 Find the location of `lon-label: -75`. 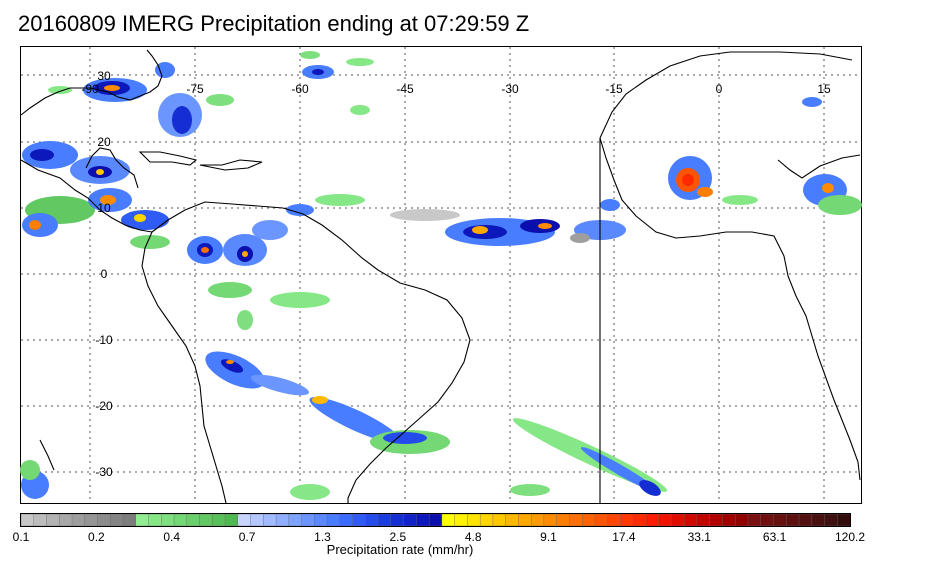

lon-label: -75 is located at coordinates (195, 89).